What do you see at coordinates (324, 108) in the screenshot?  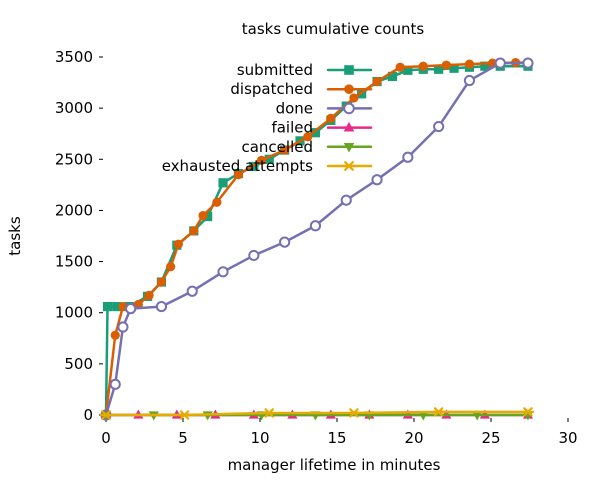 I see `legend-item-2: done` at bounding box center [324, 108].